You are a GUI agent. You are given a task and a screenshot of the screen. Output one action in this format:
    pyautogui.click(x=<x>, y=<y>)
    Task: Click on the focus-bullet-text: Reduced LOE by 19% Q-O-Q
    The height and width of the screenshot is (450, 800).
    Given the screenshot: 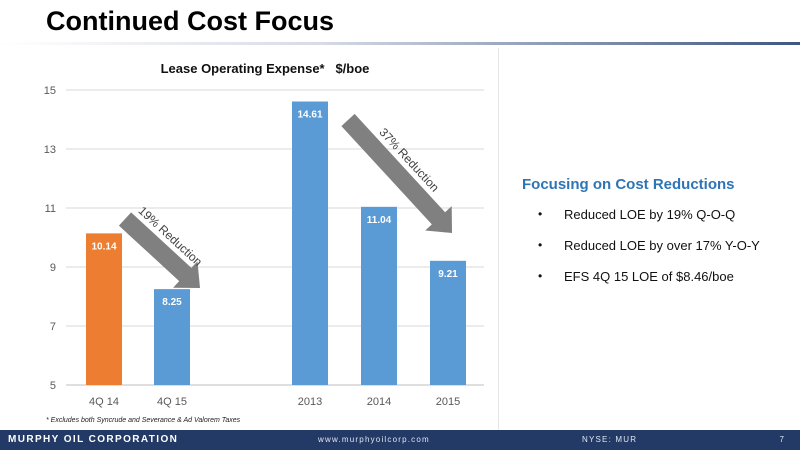 What is the action you would take?
    pyautogui.click(x=650, y=214)
    